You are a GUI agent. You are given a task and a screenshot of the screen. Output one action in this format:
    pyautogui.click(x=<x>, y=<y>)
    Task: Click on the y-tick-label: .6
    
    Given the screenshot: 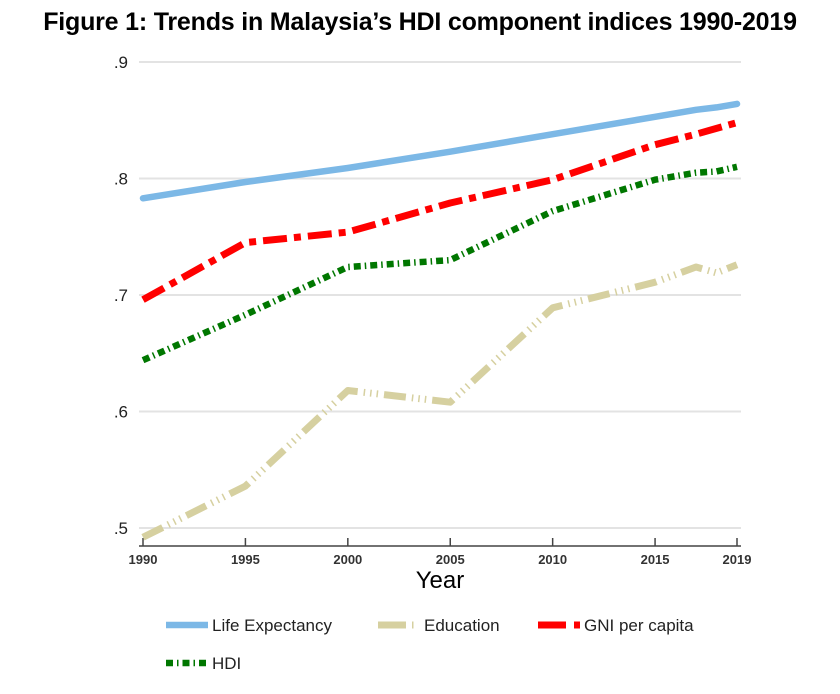 What is the action you would take?
    pyautogui.click(x=121, y=412)
    